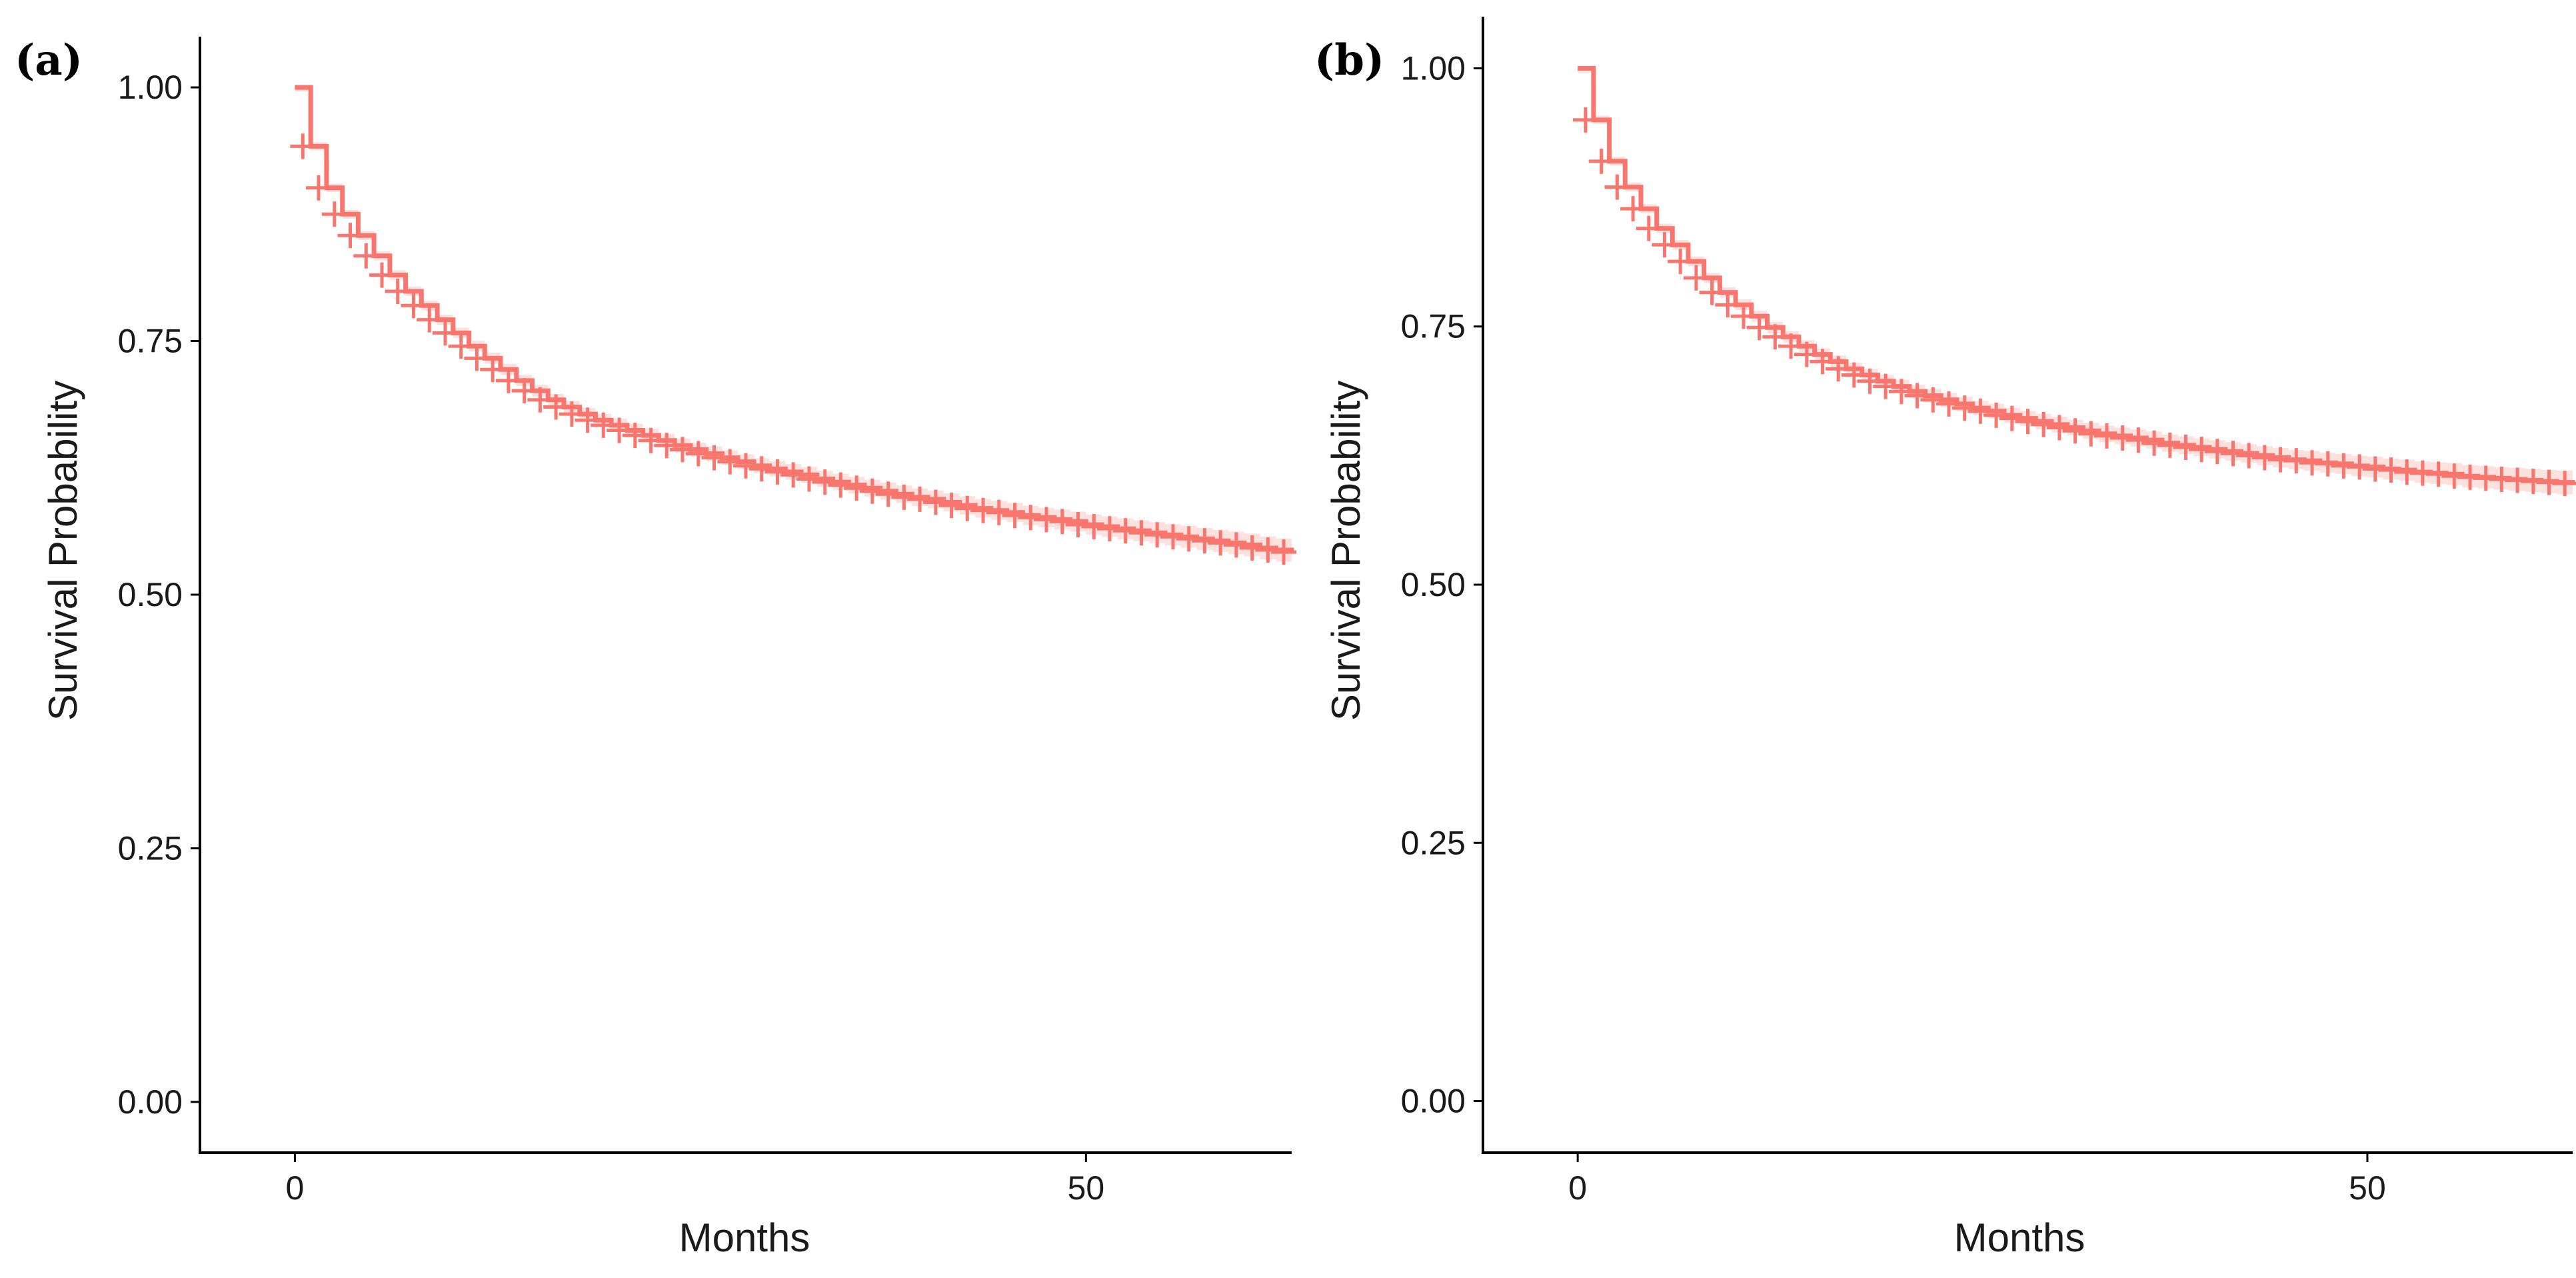  I want to click on x-axis-title-a: Months, so click(744, 1237).